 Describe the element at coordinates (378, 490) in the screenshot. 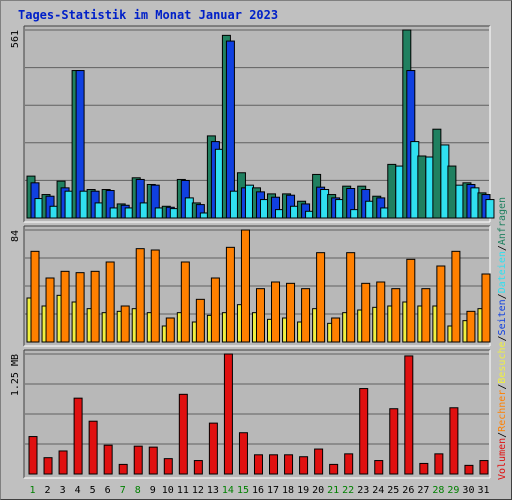

I see `day-label-24: 24` at that location.